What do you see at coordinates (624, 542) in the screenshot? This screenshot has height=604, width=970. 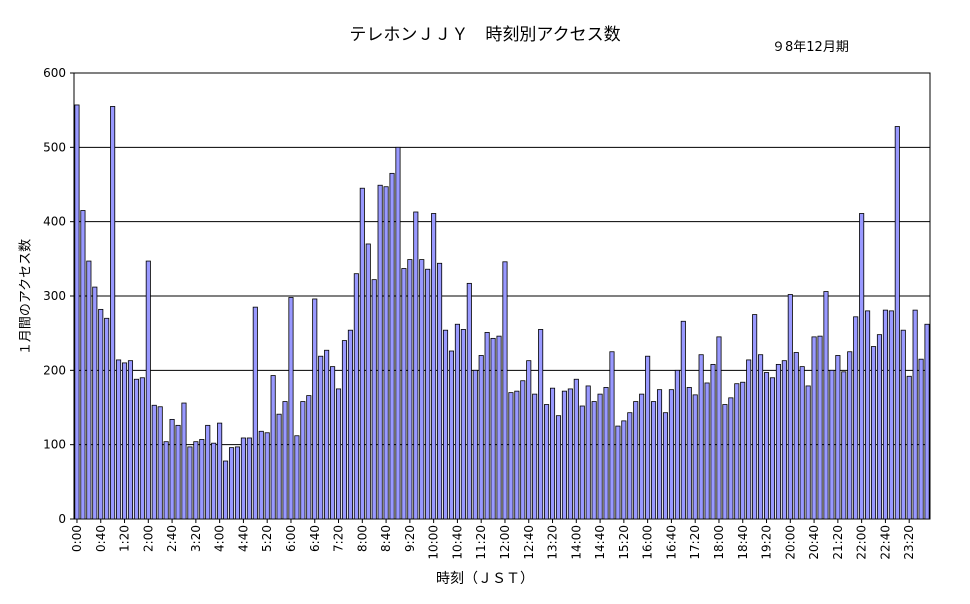 I see `x-tick-label: 15:20` at bounding box center [624, 542].